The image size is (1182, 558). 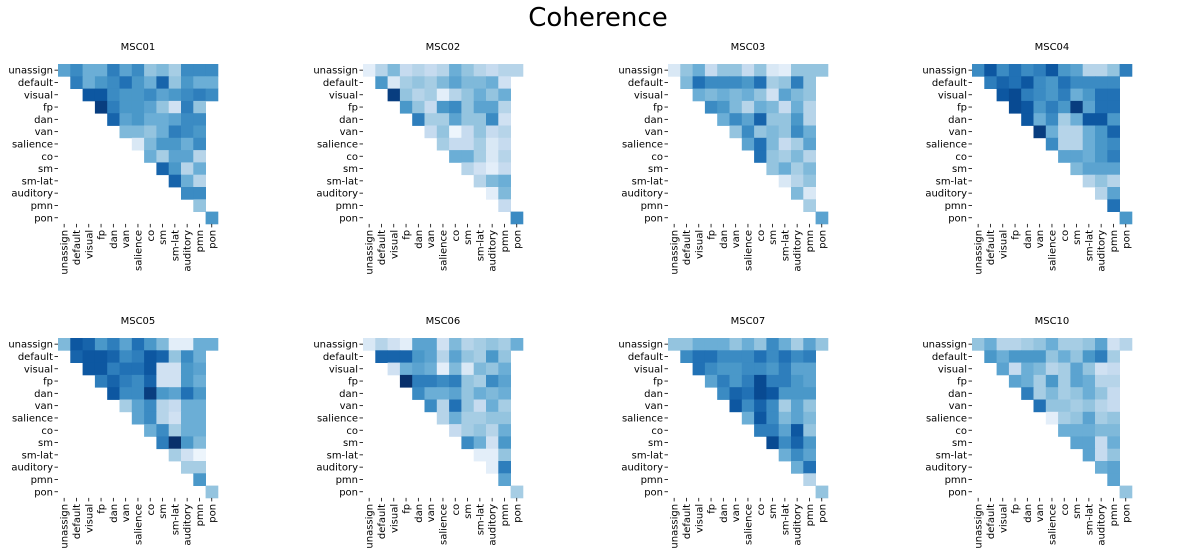 What do you see at coordinates (957, 394) in the screenshot?
I see `y-tick-label: dan` at bounding box center [957, 394].